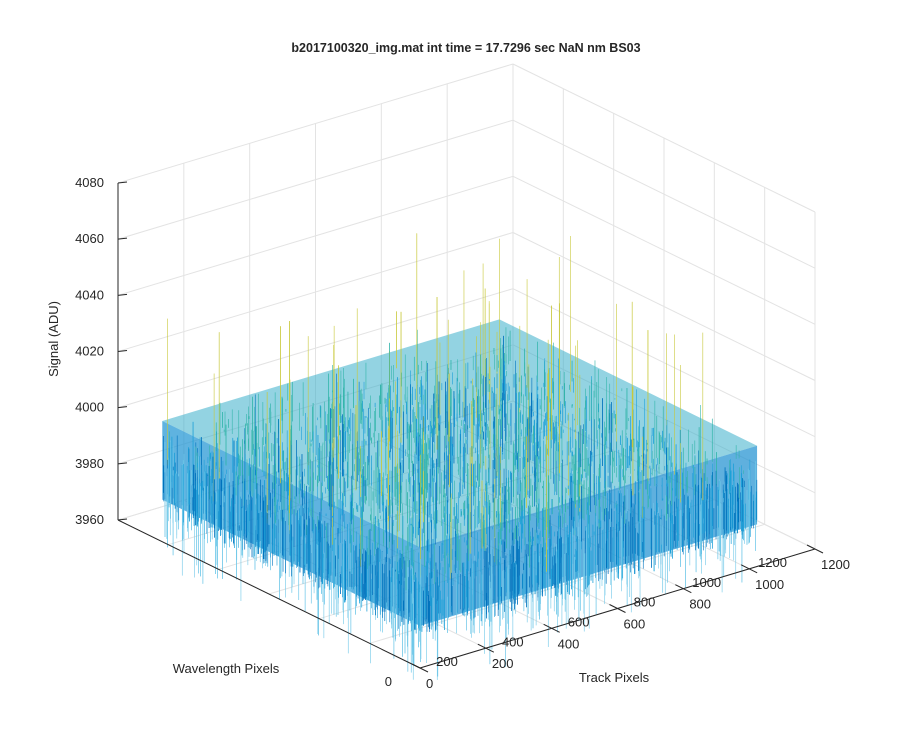 The width and height of the screenshot is (900, 750). What do you see at coordinates (89, 294) in the screenshot?
I see `z-tick-label: 4040` at bounding box center [89, 294].